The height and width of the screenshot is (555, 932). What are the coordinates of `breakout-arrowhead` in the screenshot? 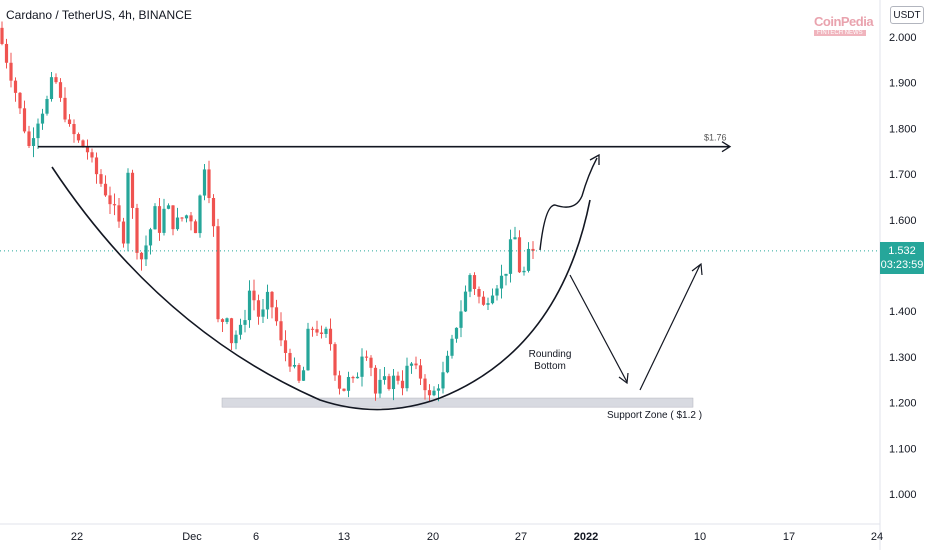 It's located at (594, 159).